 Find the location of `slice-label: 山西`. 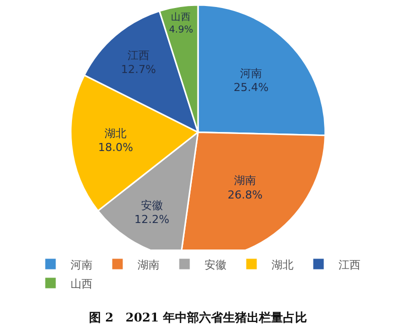

slice-label: 山西 is located at coordinates (181, 17).